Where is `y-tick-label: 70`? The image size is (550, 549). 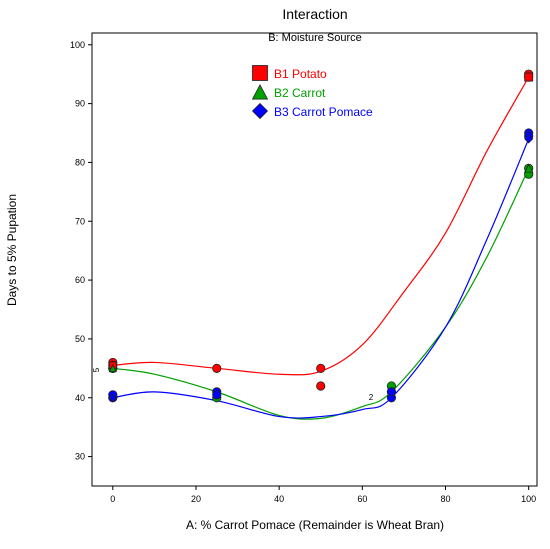 y-tick-label: 70 is located at coordinates (80, 221).